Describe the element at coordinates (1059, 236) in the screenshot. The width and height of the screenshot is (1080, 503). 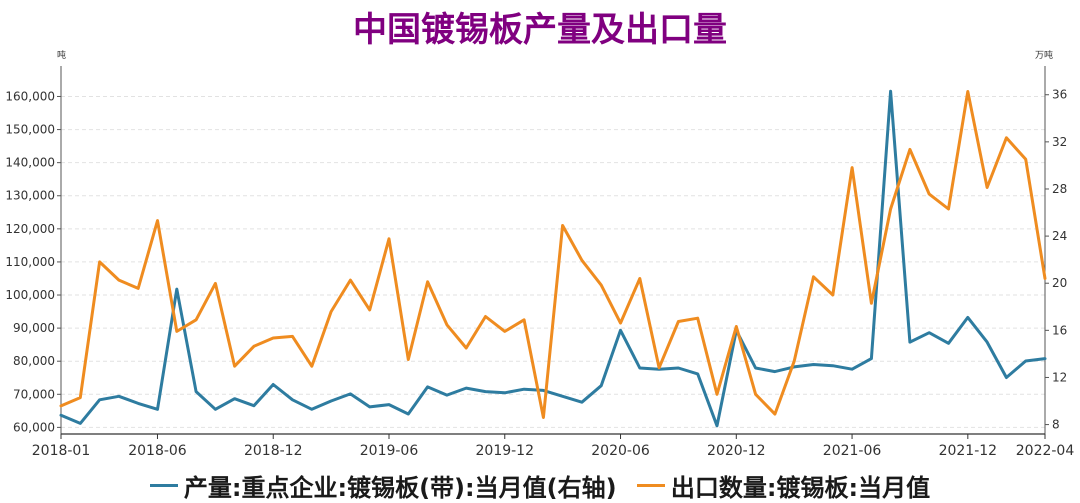
I see `right-axis-tick-label: 24` at that location.